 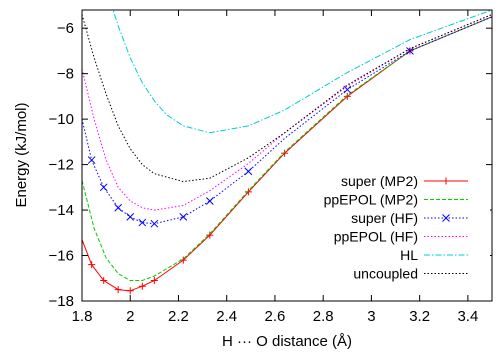 What do you see at coordinates (323, 316) in the screenshot?
I see `x-tick-label: 2.8` at bounding box center [323, 316].